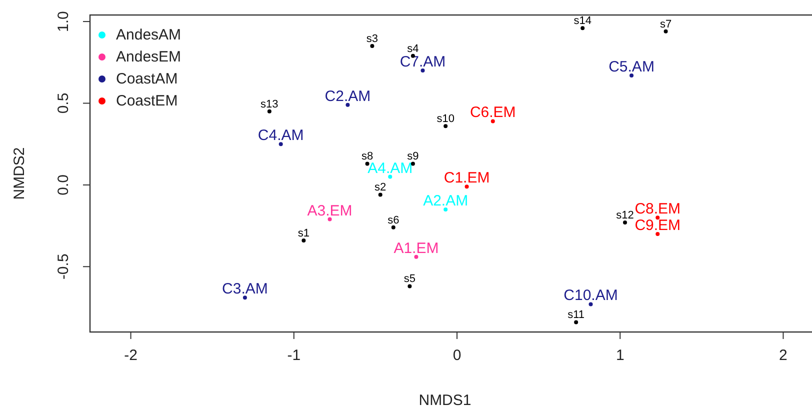  What do you see at coordinates (269, 104) in the screenshot?
I see `data-label: s13` at bounding box center [269, 104].